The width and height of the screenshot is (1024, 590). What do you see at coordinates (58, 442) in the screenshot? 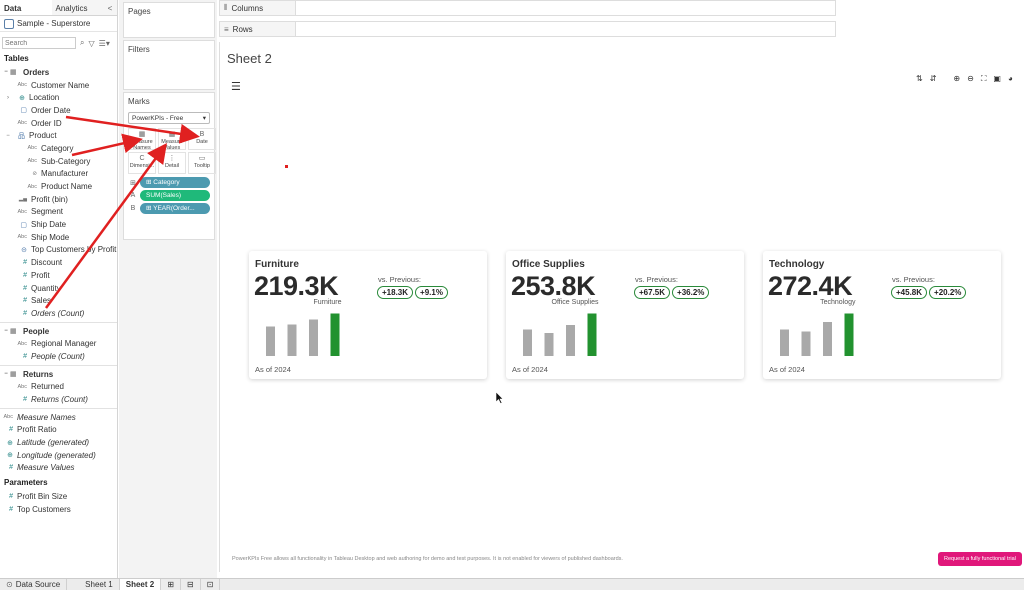
I see `field-item: ⊕ Latitude (generated)` at bounding box center [58, 442].